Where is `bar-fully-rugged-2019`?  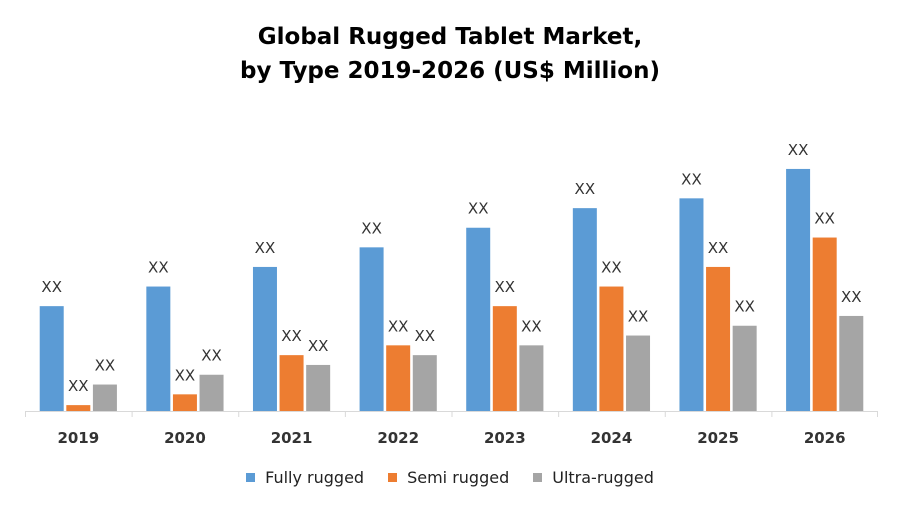 bar-fully-rugged-2019 is located at coordinates (51, 358).